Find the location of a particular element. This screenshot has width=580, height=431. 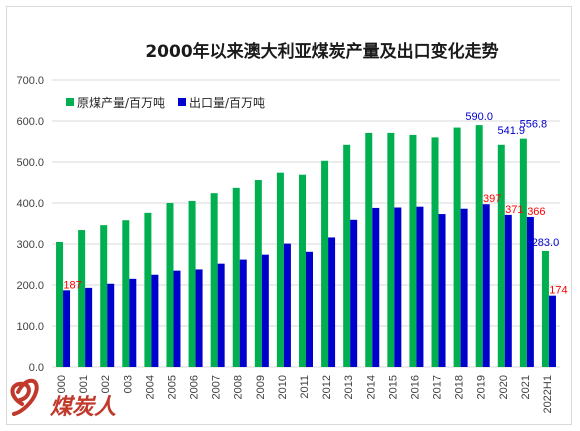

y-axis-ticks: 0.0 100.0 200.0 300.0 400.0 500.0 600.0 700.0 is located at coordinates (30, 224).